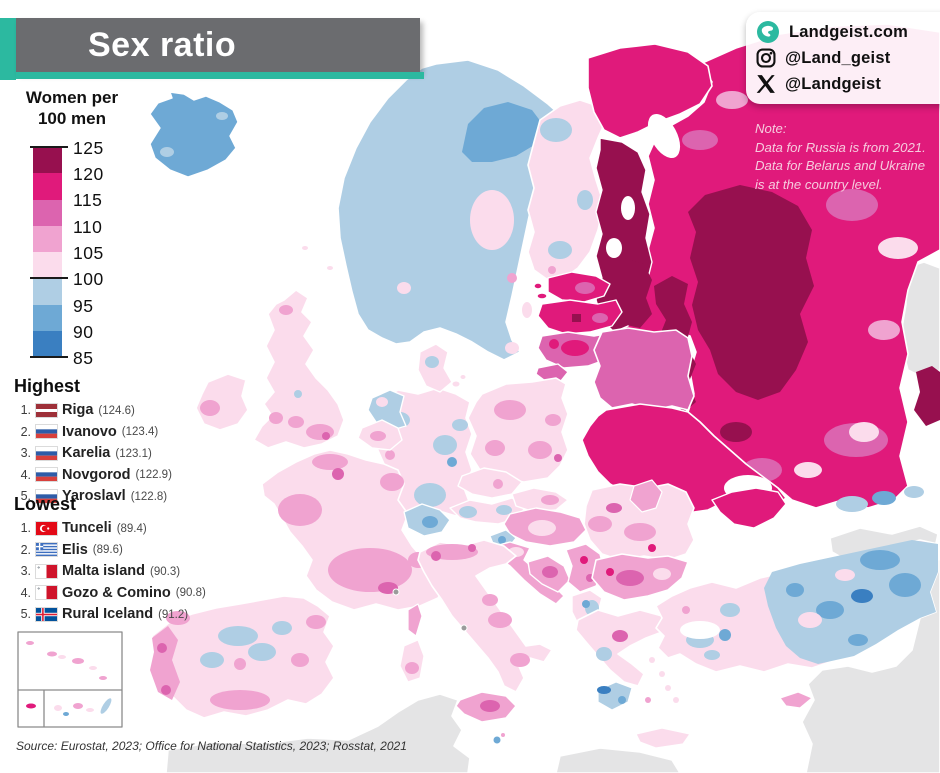 The height and width of the screenshot is (773, 940). What do you see at coordinates (222, 402) in the screenshot?
I see `map-region-ireland` at bounding box center [222, 402].